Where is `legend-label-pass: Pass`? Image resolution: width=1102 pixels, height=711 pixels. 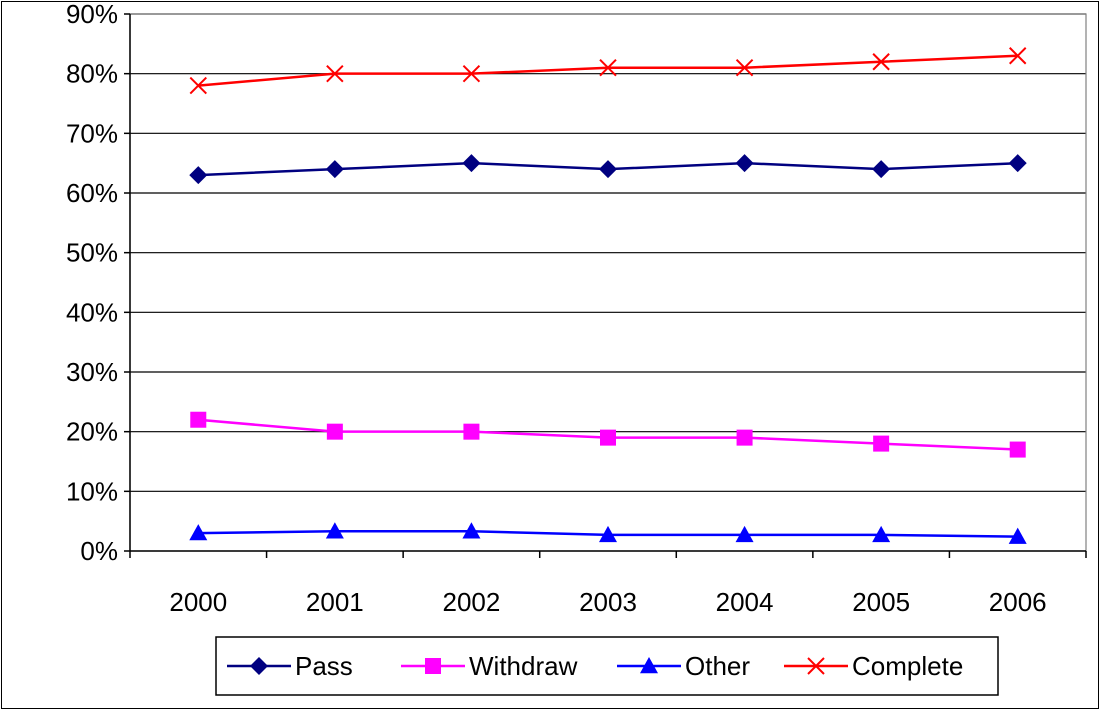 legend-label-pass: Pass is located at coordinates (324, 666).